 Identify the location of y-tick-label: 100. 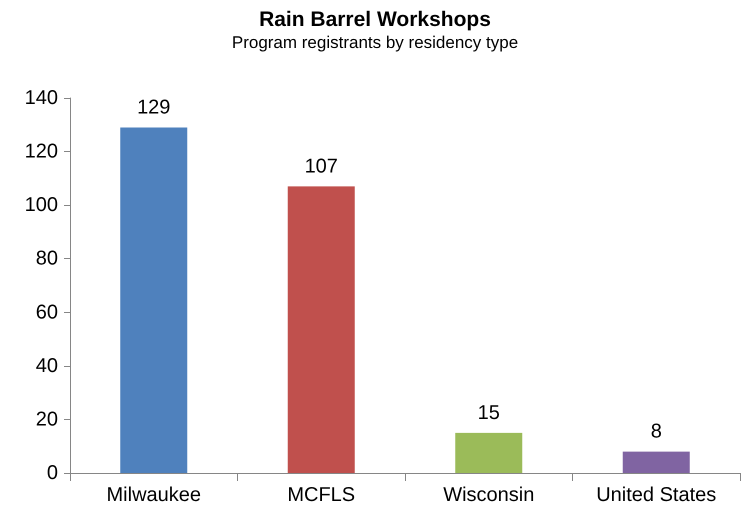
(41, 205).